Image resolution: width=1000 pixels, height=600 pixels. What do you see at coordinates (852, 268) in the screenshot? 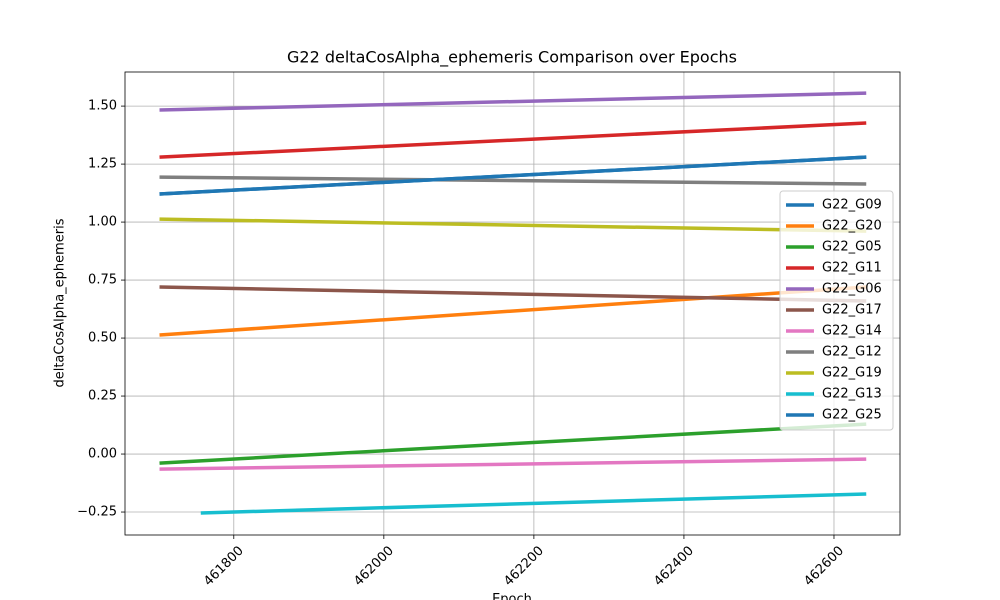
I see `legend-label: G22_G11` at bounding box center [852, 268].